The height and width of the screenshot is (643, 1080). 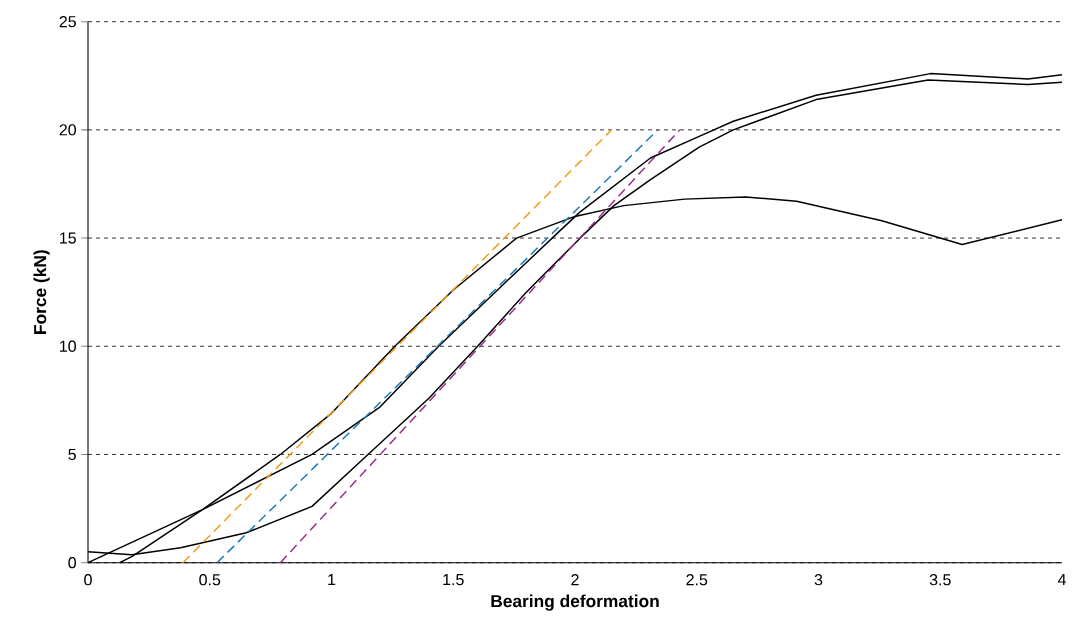 What do you see at coordinates (68, 130) in the screenshot?
I see `y-tick-label: 20` at bounding box center [68, 130].